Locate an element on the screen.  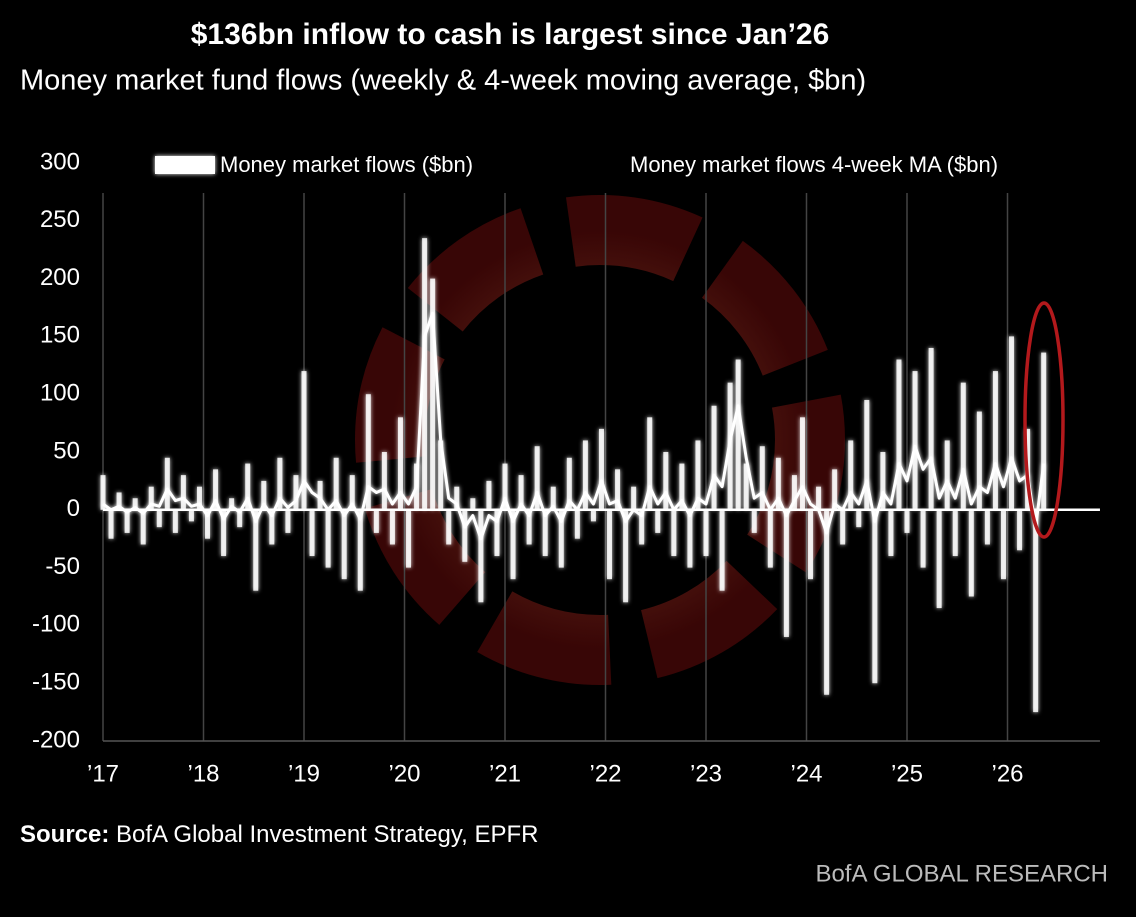
x-tick-label: ’25 is located at coordinates (907, 773).